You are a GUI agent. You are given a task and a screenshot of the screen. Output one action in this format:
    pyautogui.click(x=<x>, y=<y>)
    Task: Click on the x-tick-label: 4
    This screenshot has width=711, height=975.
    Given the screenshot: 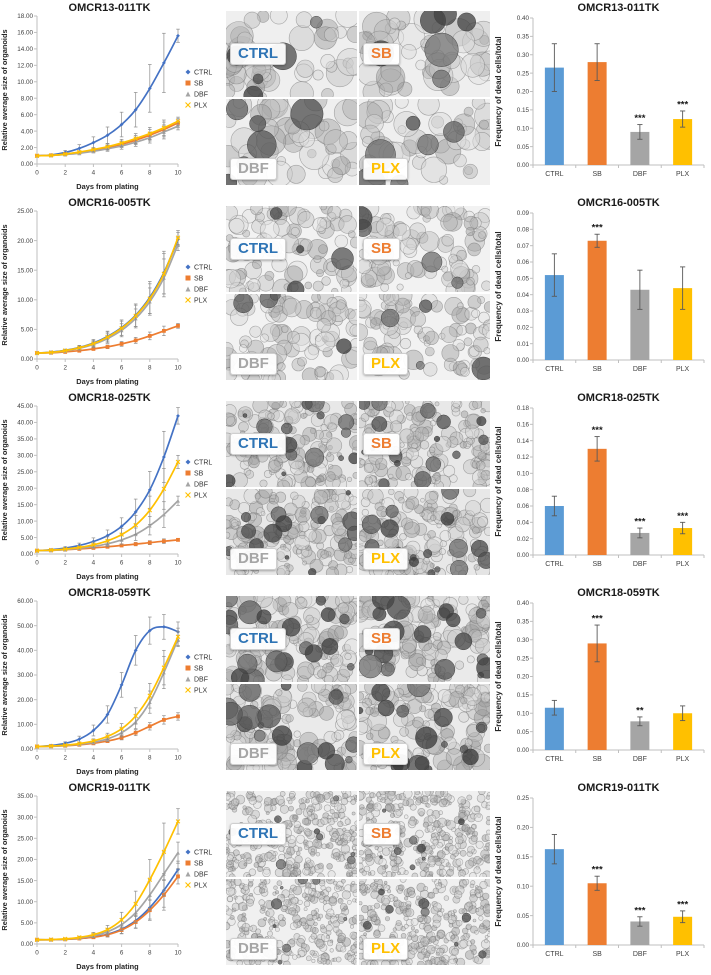 What is the action you would take?
    pyautogui.click(x=94, y=173)
    